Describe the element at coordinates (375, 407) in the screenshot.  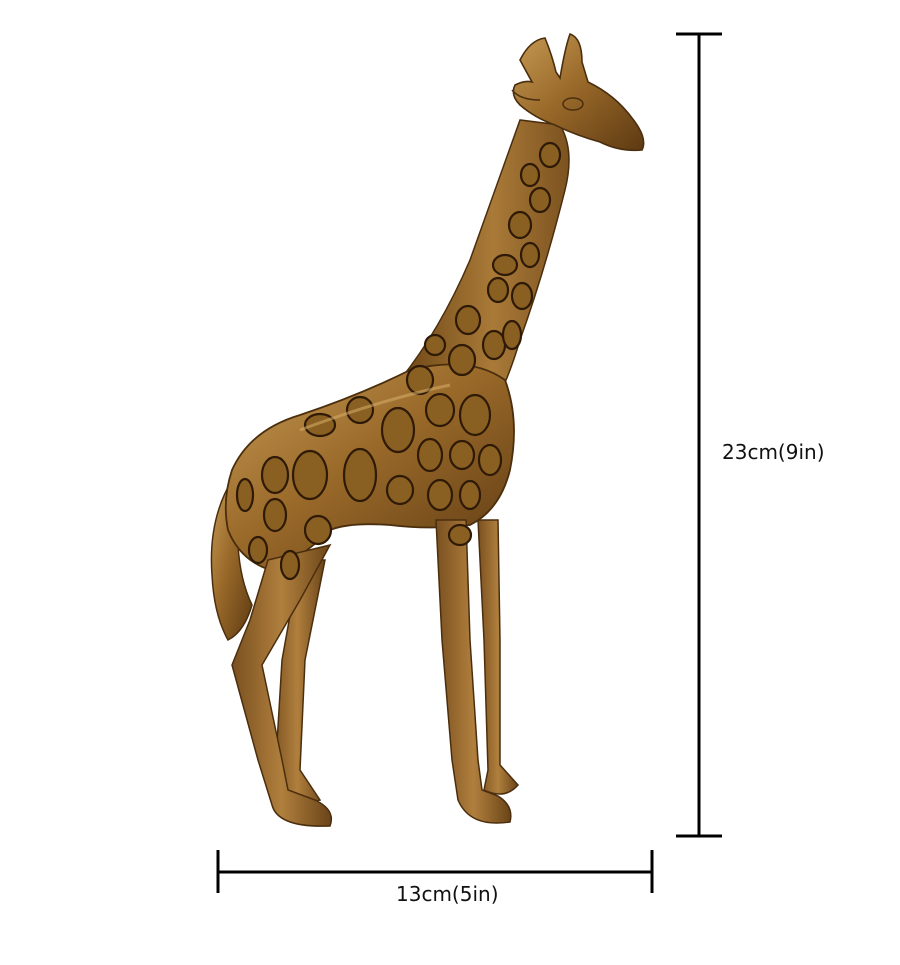
I see `giraffe-highlight` at that location.